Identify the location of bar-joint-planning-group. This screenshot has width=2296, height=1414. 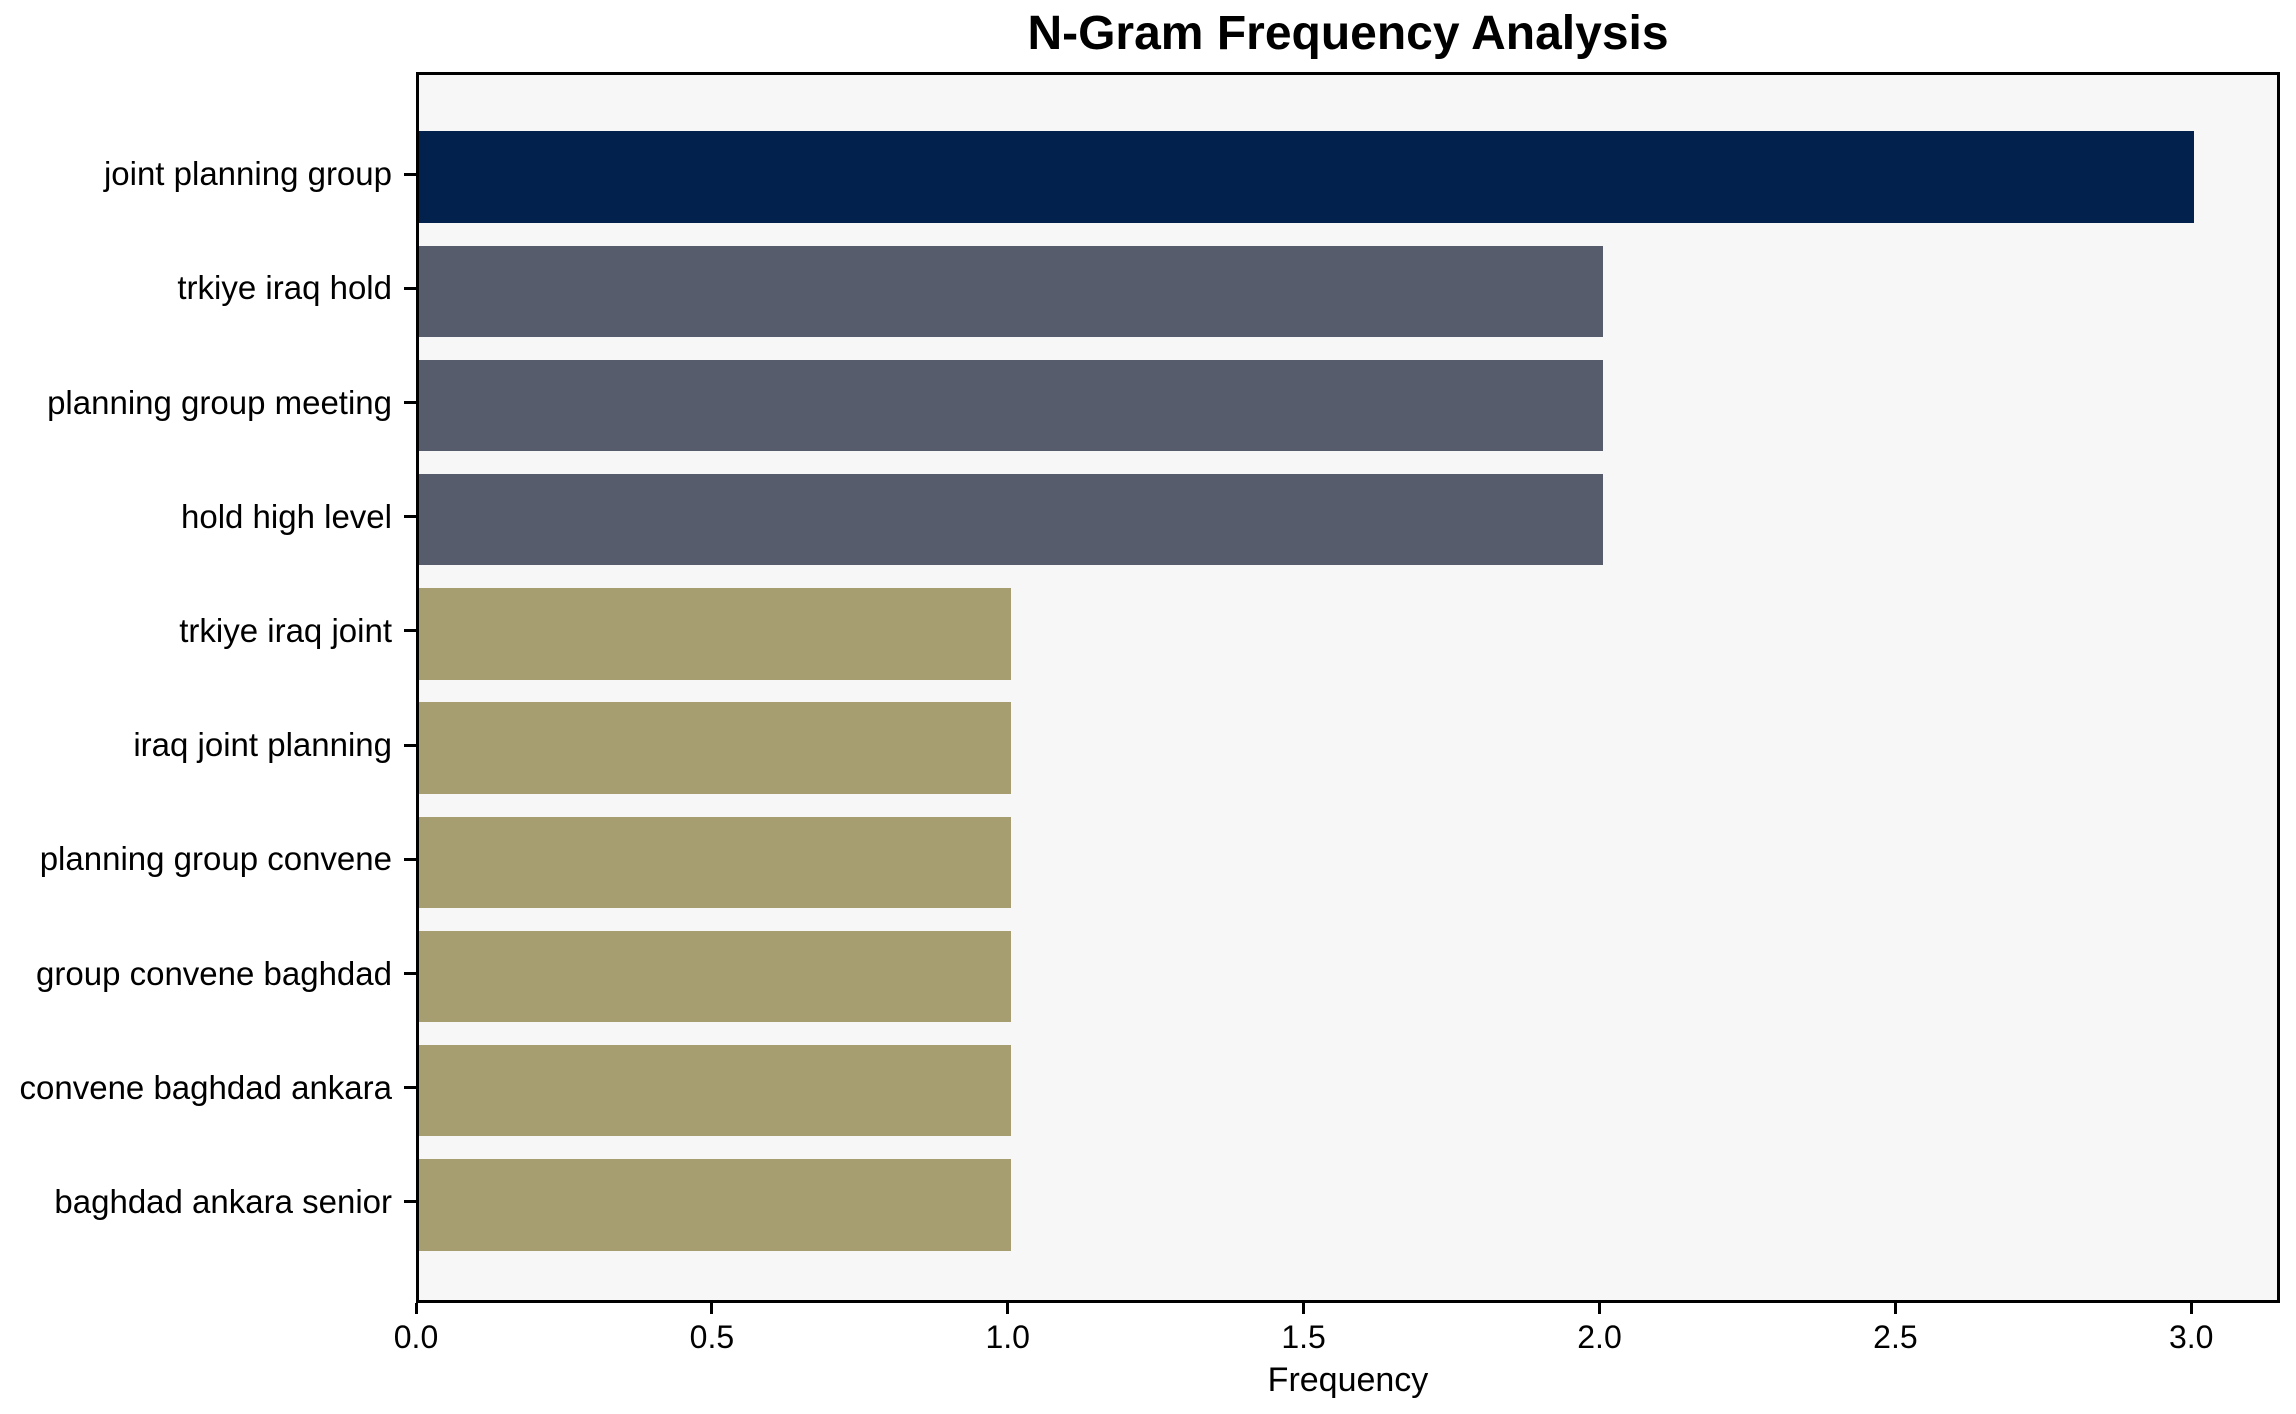
(1307, 177).